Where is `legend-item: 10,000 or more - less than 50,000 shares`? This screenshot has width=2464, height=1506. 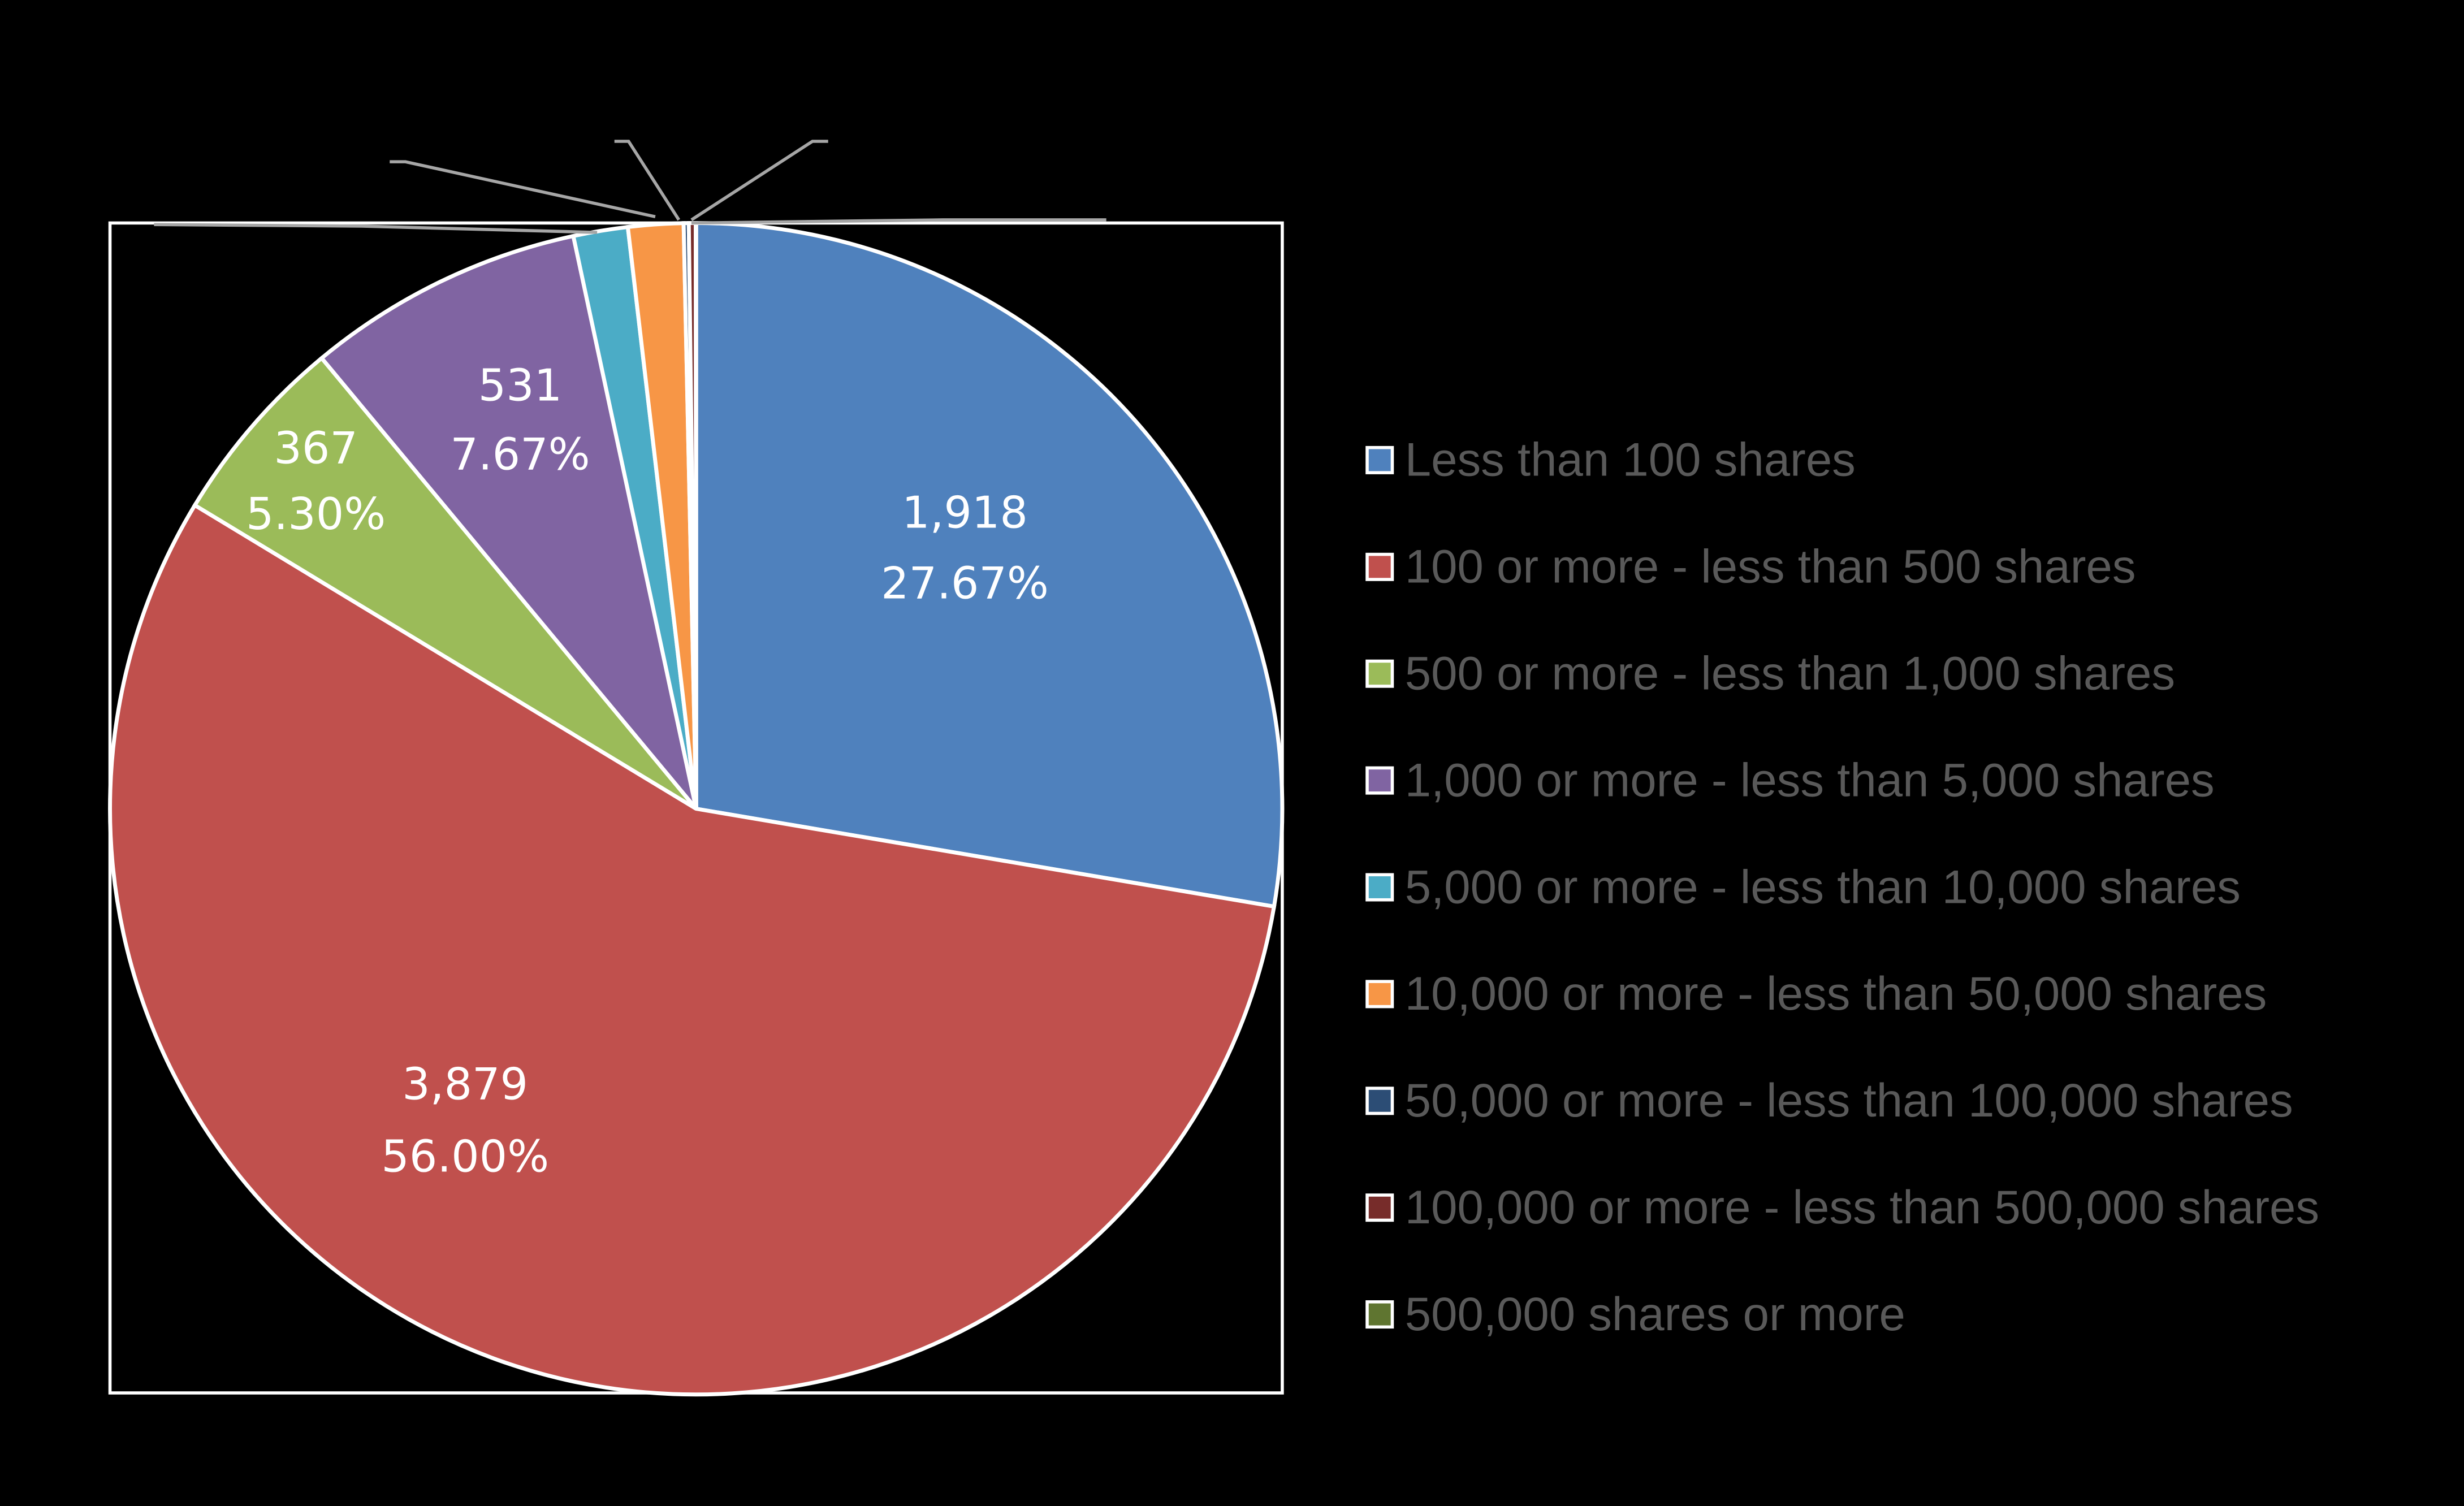 legend-item: 10,000 or more - less than 50,000 shares is located at coordinates (1816, 993).